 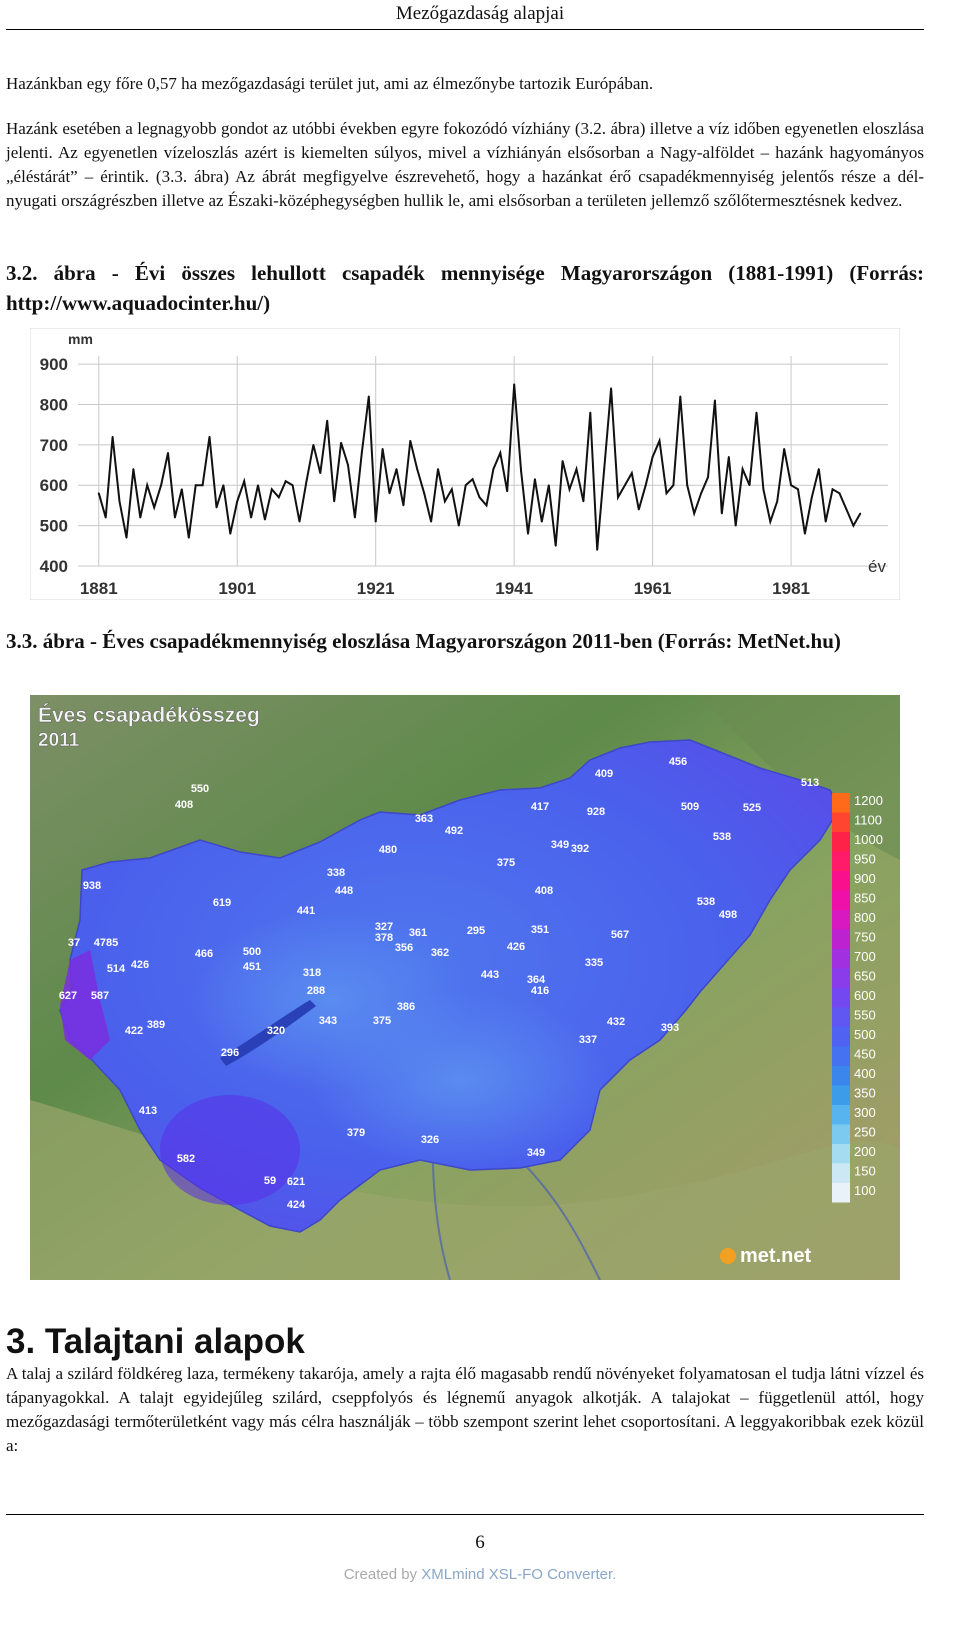 I want to click on data-point-1957, so click(x=625, y=485).